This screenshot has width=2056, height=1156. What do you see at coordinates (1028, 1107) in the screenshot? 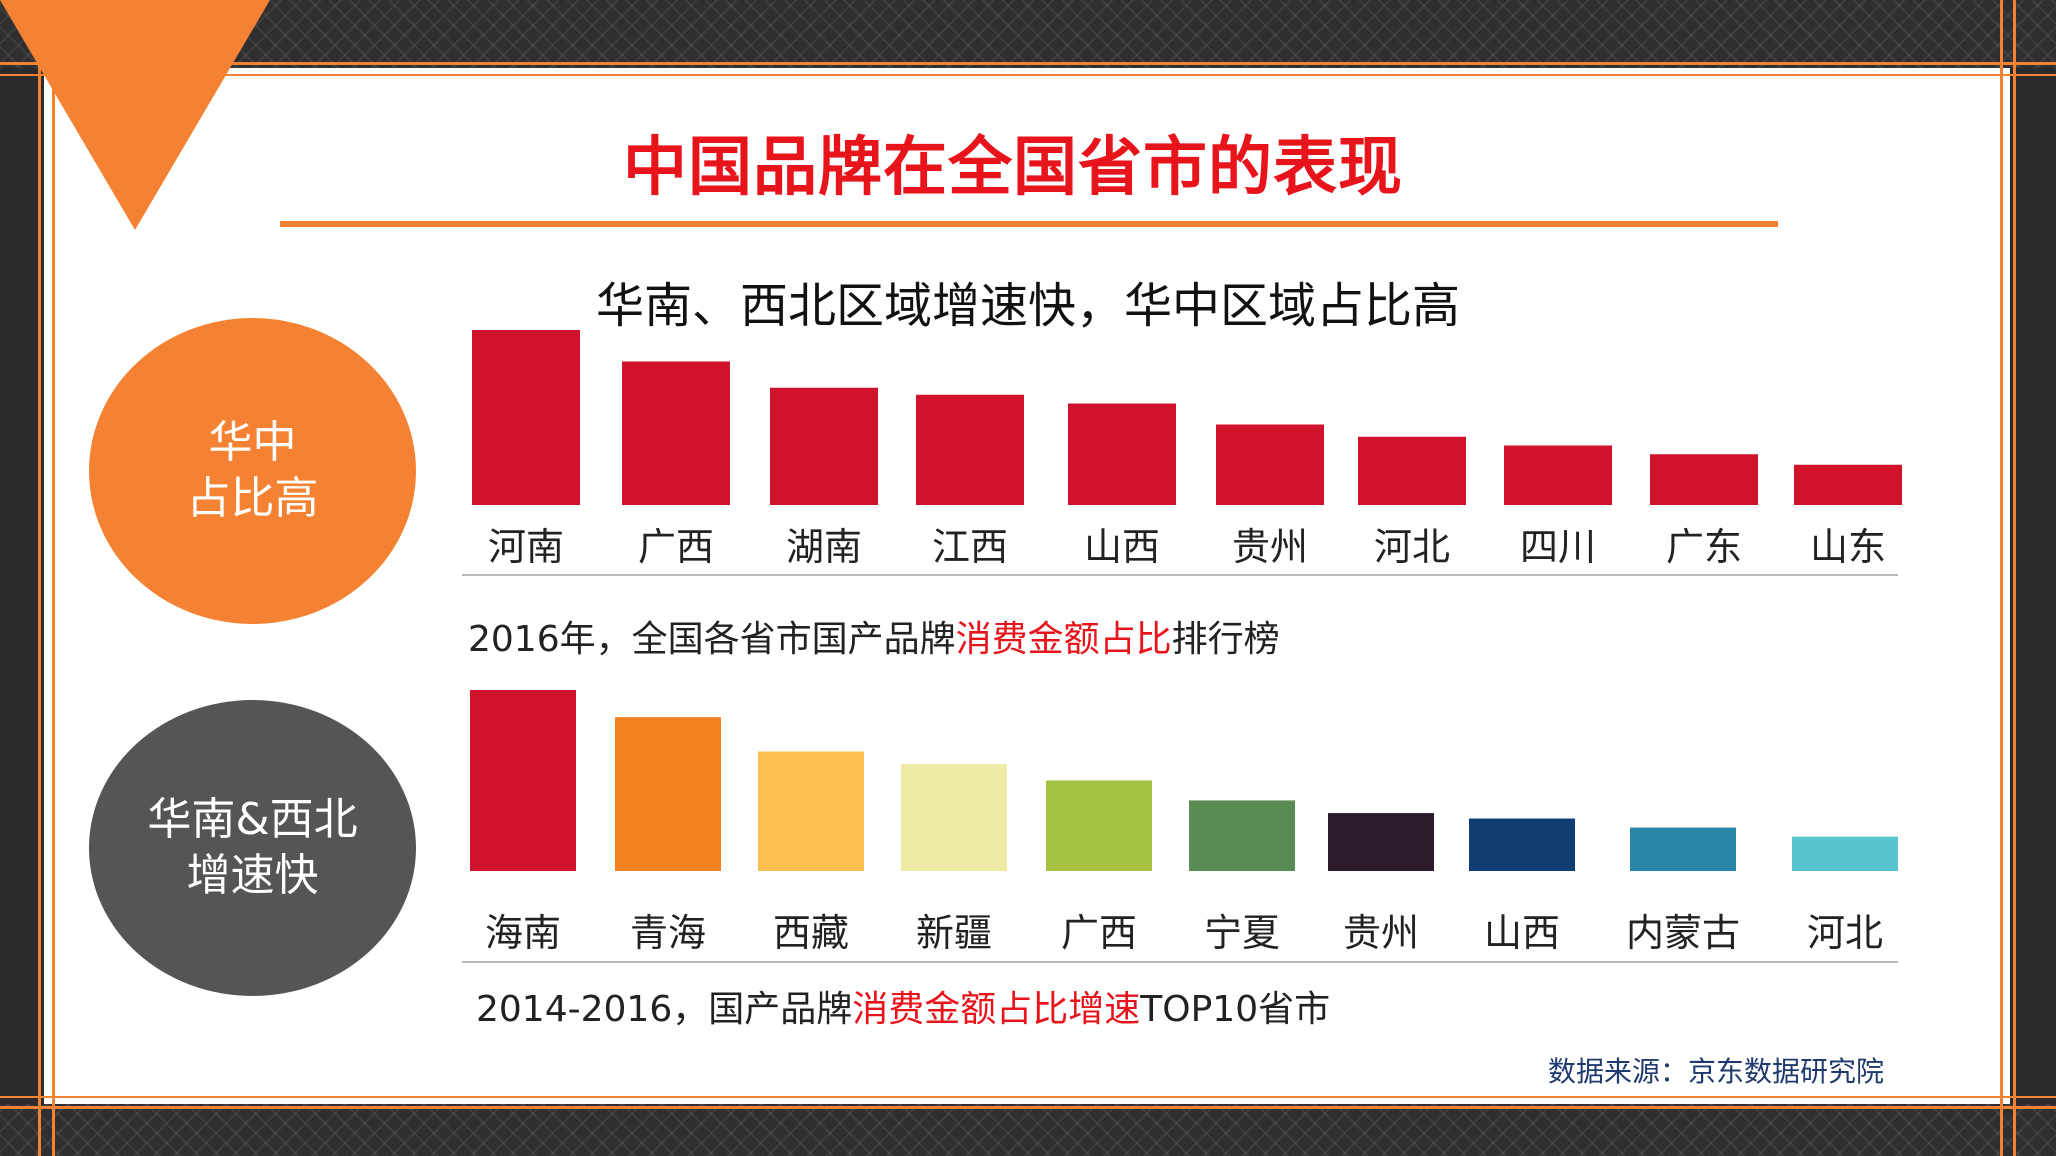
I see `frame-line-bottom` at bounding box center [1028, 1107].